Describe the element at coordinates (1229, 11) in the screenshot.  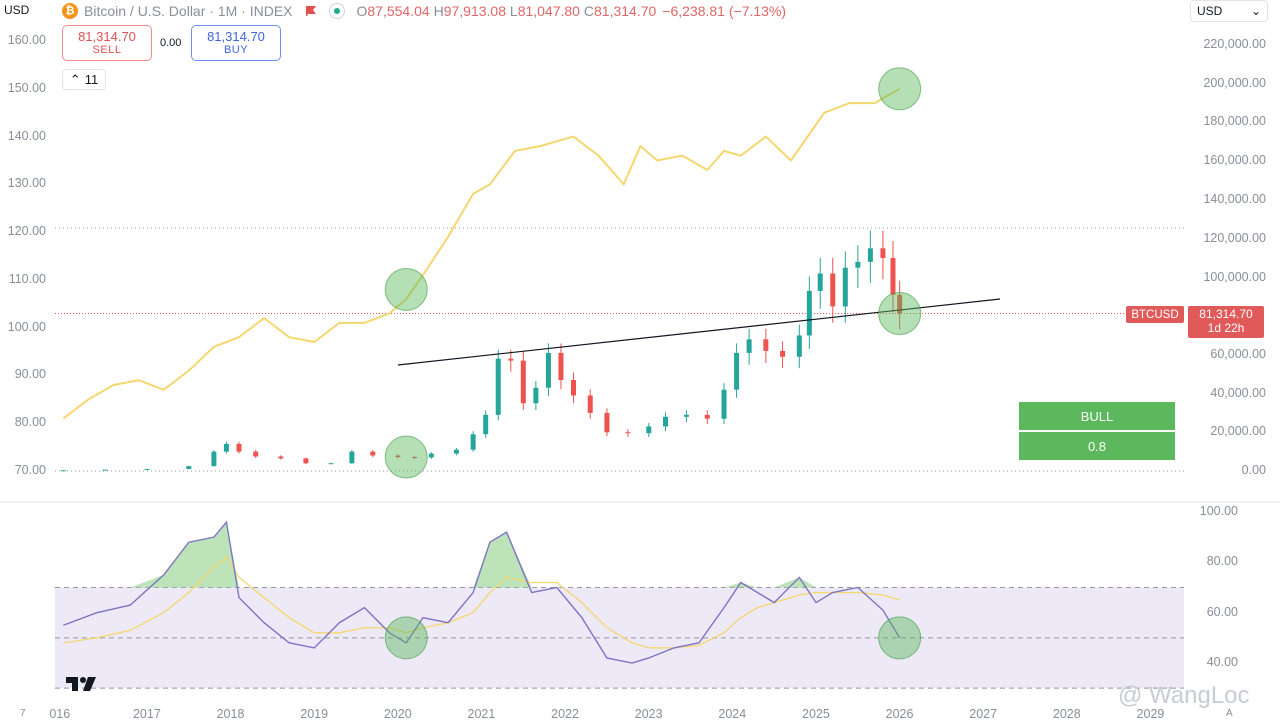
I see `currency-select: USD ⌄` at that location.